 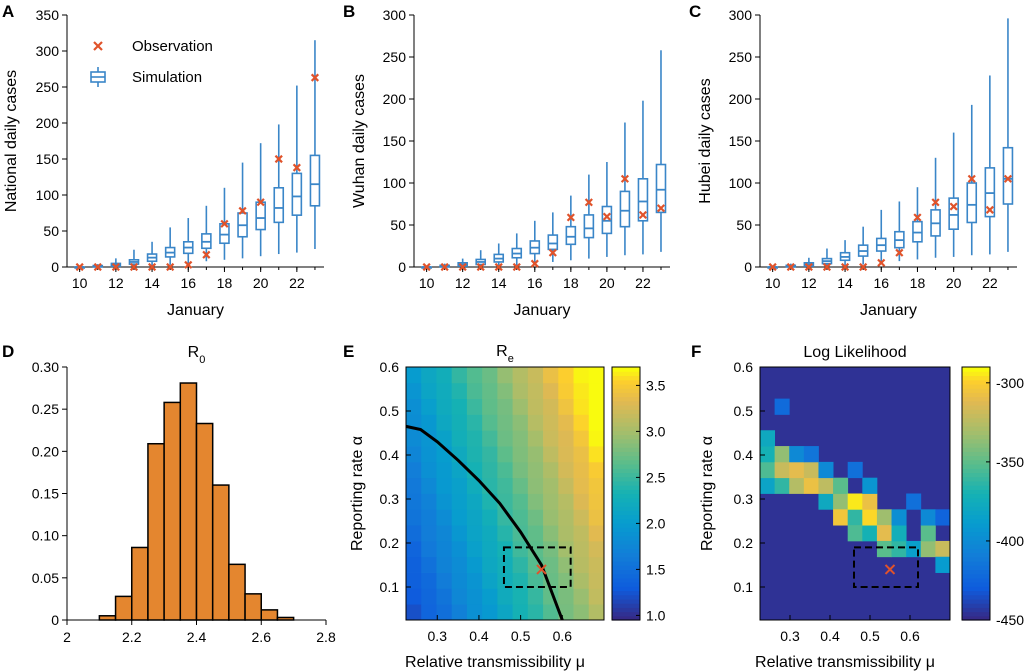 I want to click on x-axis-label: Relative transmissibility μ, so click(x=845, y=662).